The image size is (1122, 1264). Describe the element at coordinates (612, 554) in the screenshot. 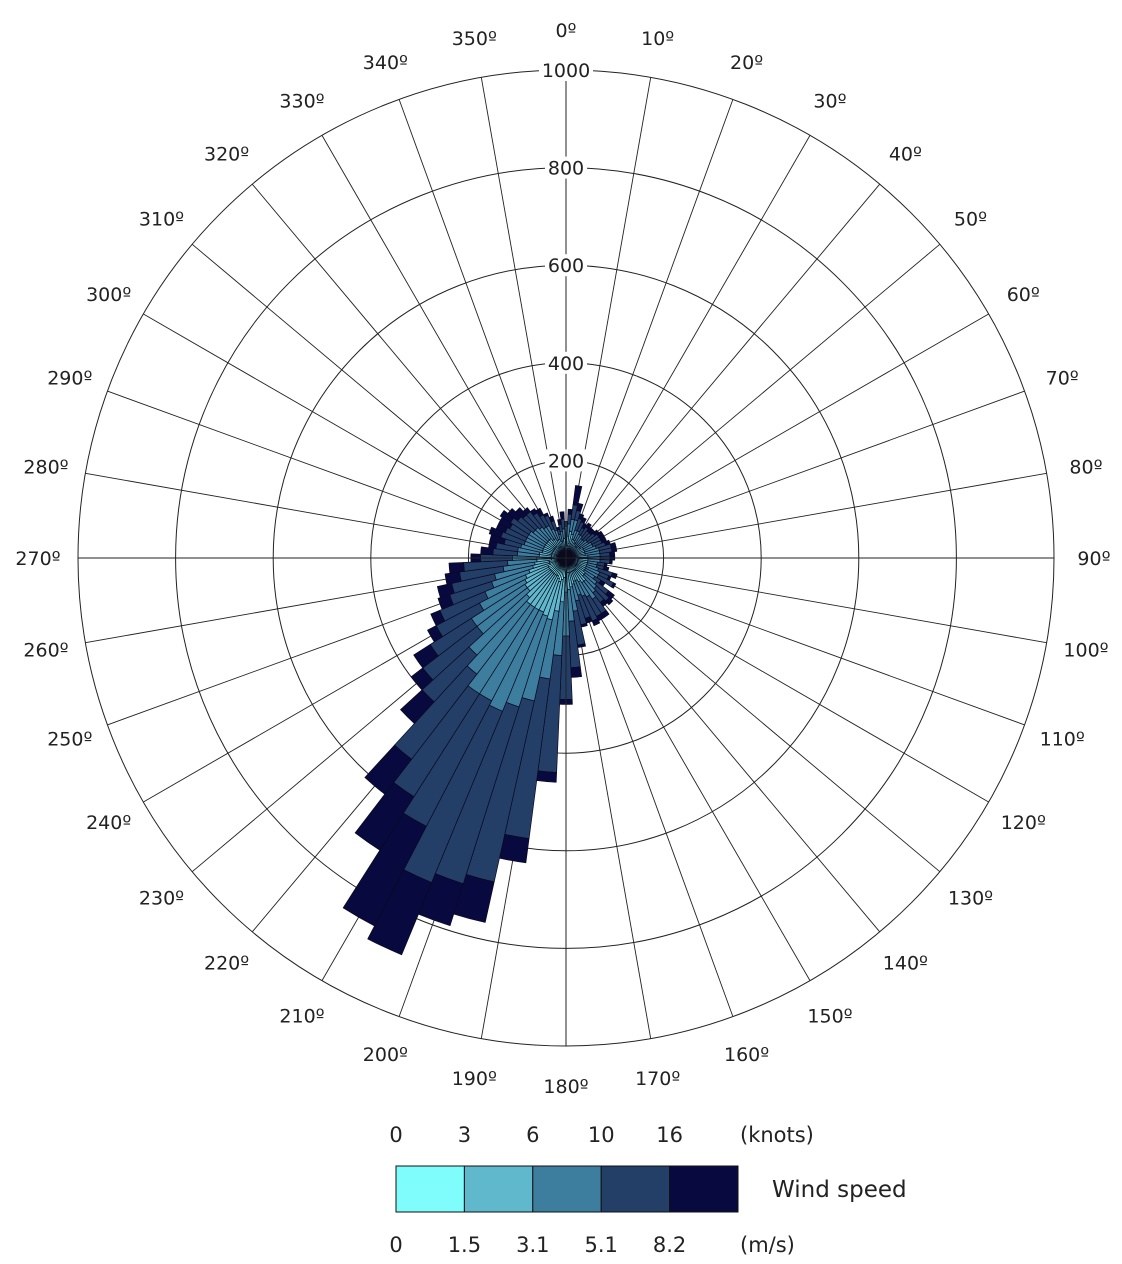

I see `bar-85-bin4` at that location.